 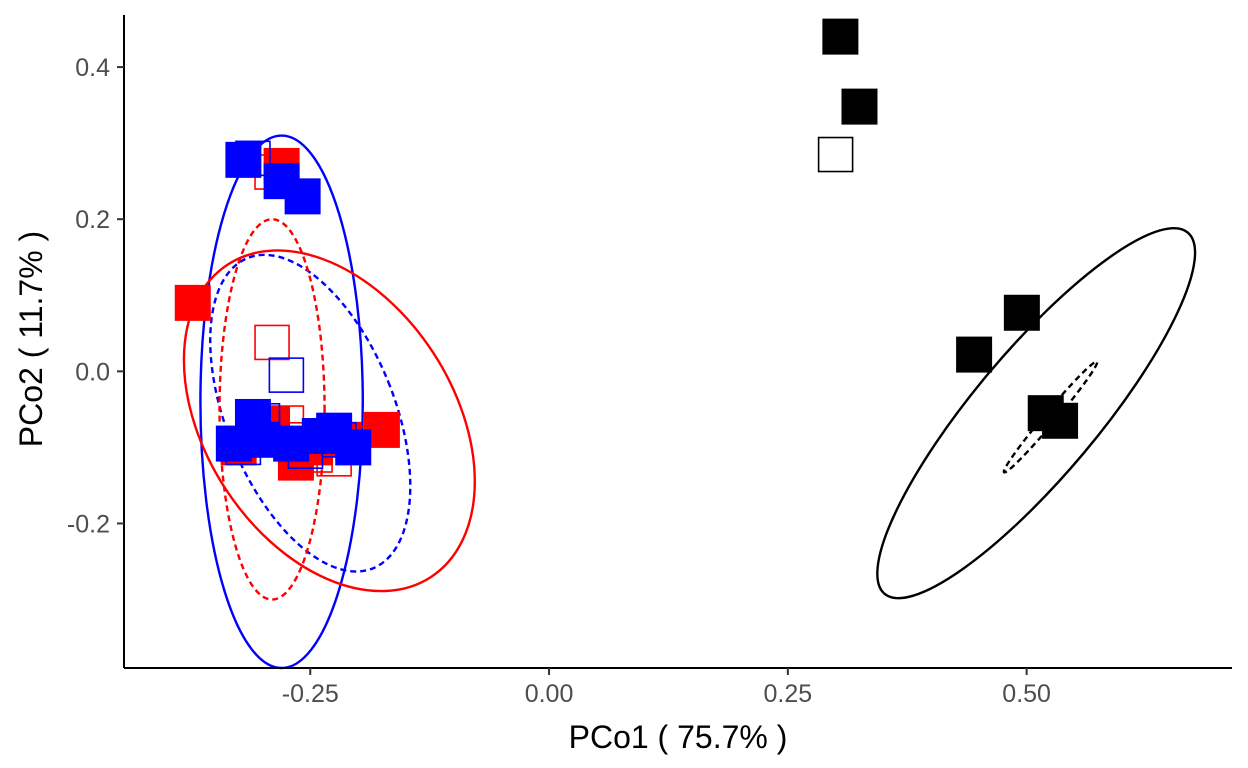 What do you see at coordinates (788, 694) in the screenshot?
I see `x-tick-label: 0.25` at bounding box center [788, 694].